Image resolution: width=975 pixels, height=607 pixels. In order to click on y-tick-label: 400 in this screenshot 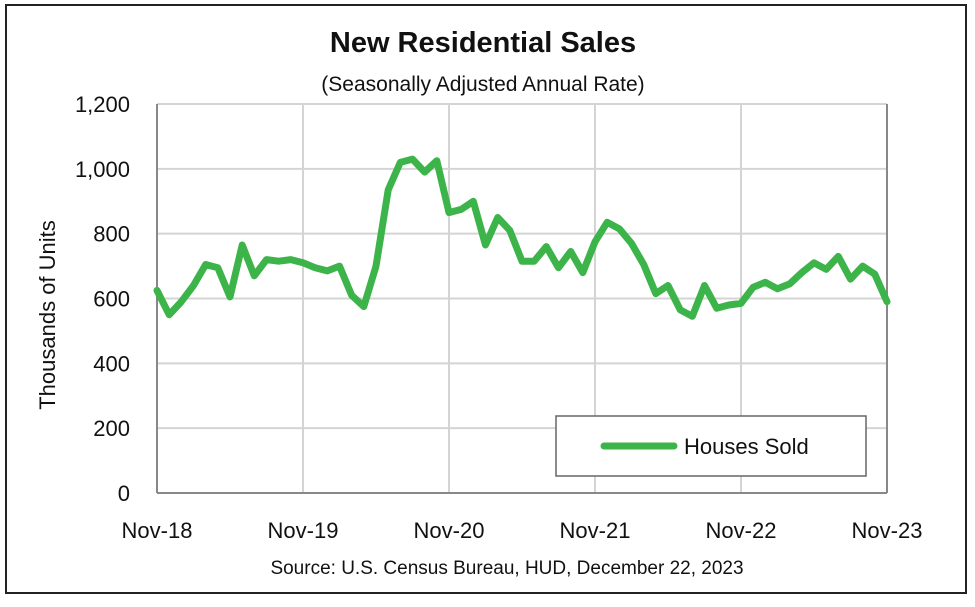, I will do `click(111, 363)`.